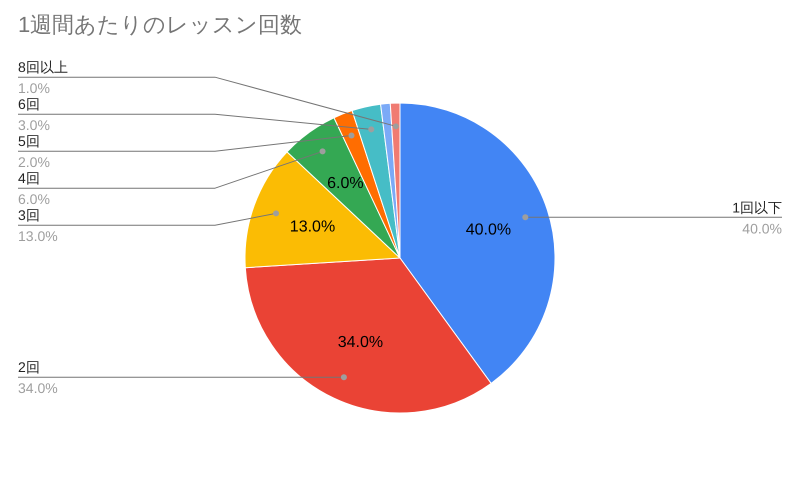  Describe the element at coordinates (160, 25) in the screenshot. I see `chart-title: 1週間あたりのレッスン回数` at that location.